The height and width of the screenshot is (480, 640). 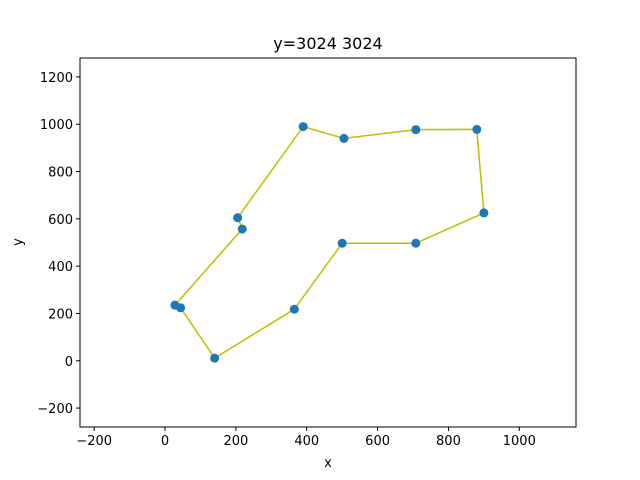 What do you see at coordinates (327, 43) in the screenshot?
I see `chart-title: y=3024 3024` at bounding box center [327, 43].